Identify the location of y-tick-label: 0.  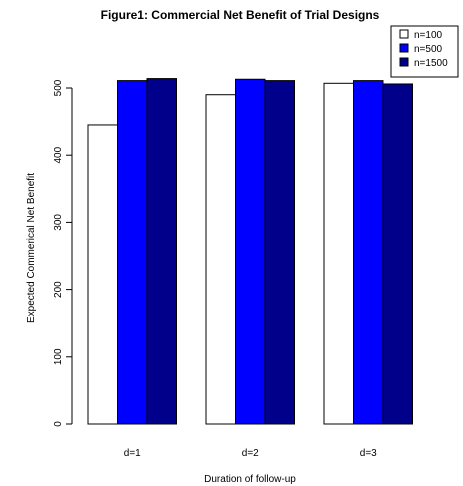
(58, 424).